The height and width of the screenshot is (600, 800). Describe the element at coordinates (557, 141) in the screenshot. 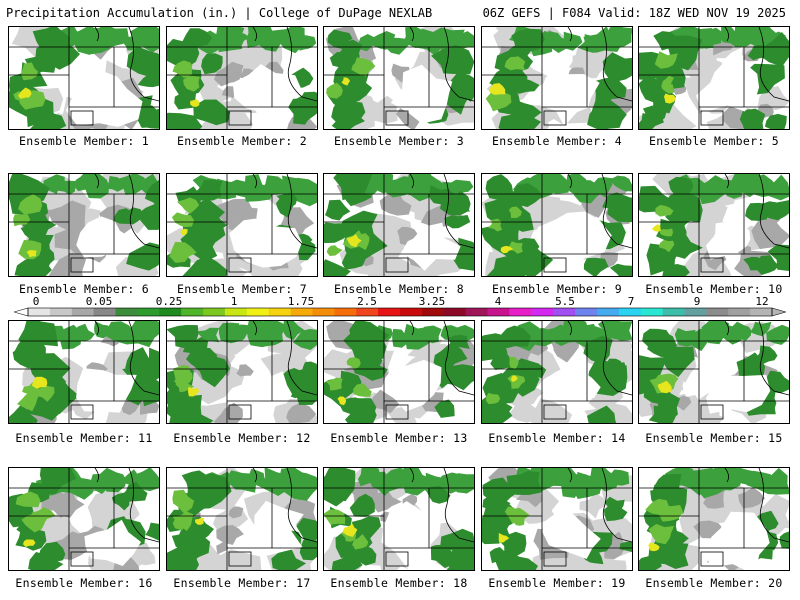

I see `ensemble-member-label: Ensemble Member: 4` at that location.